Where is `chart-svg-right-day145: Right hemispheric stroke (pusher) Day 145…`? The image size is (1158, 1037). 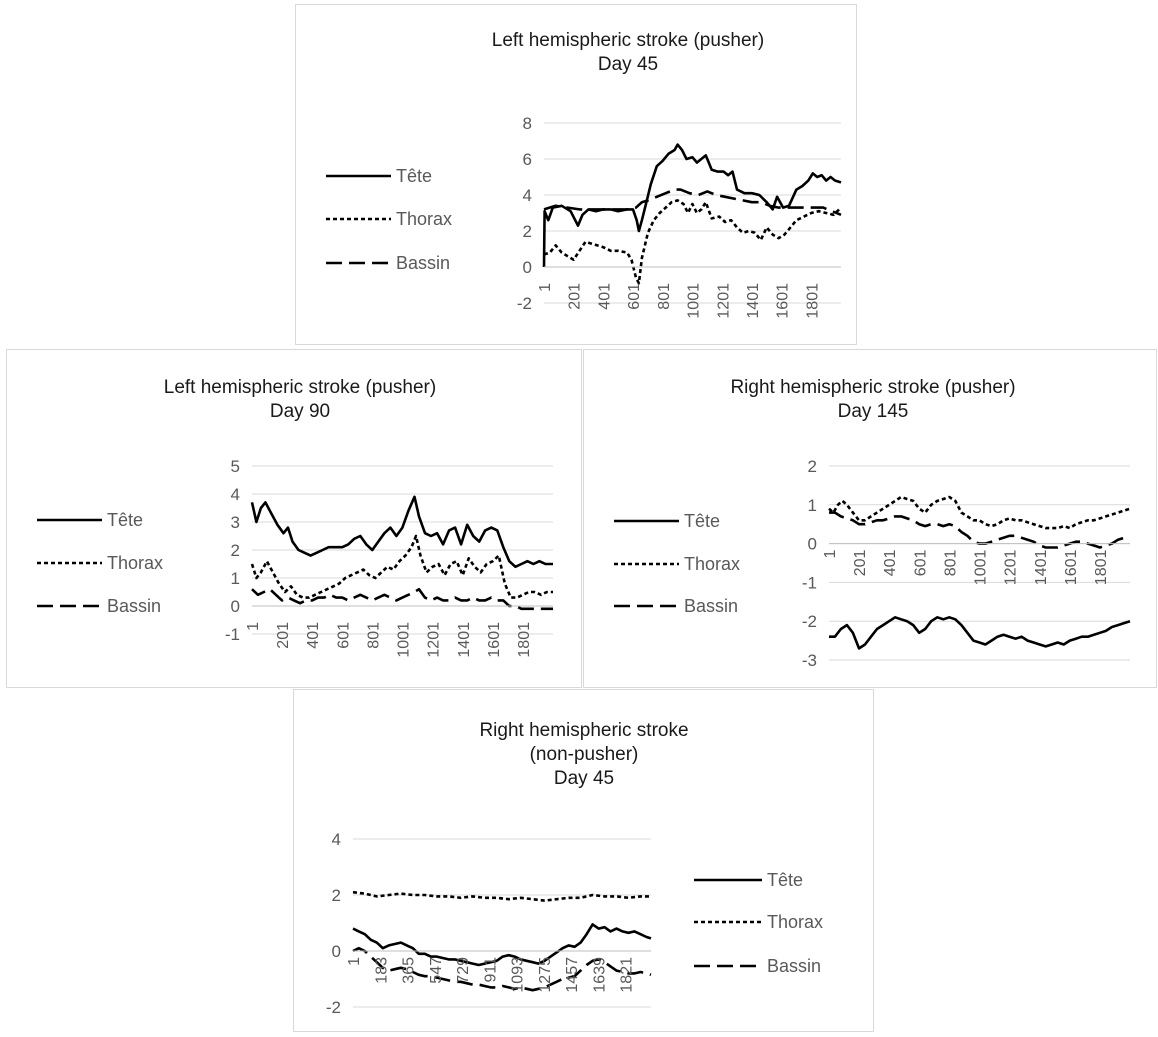
chart-svg-right-day145: Right hemispheric stroke (pusher) Day 145… is located at coordinates (872, 523).